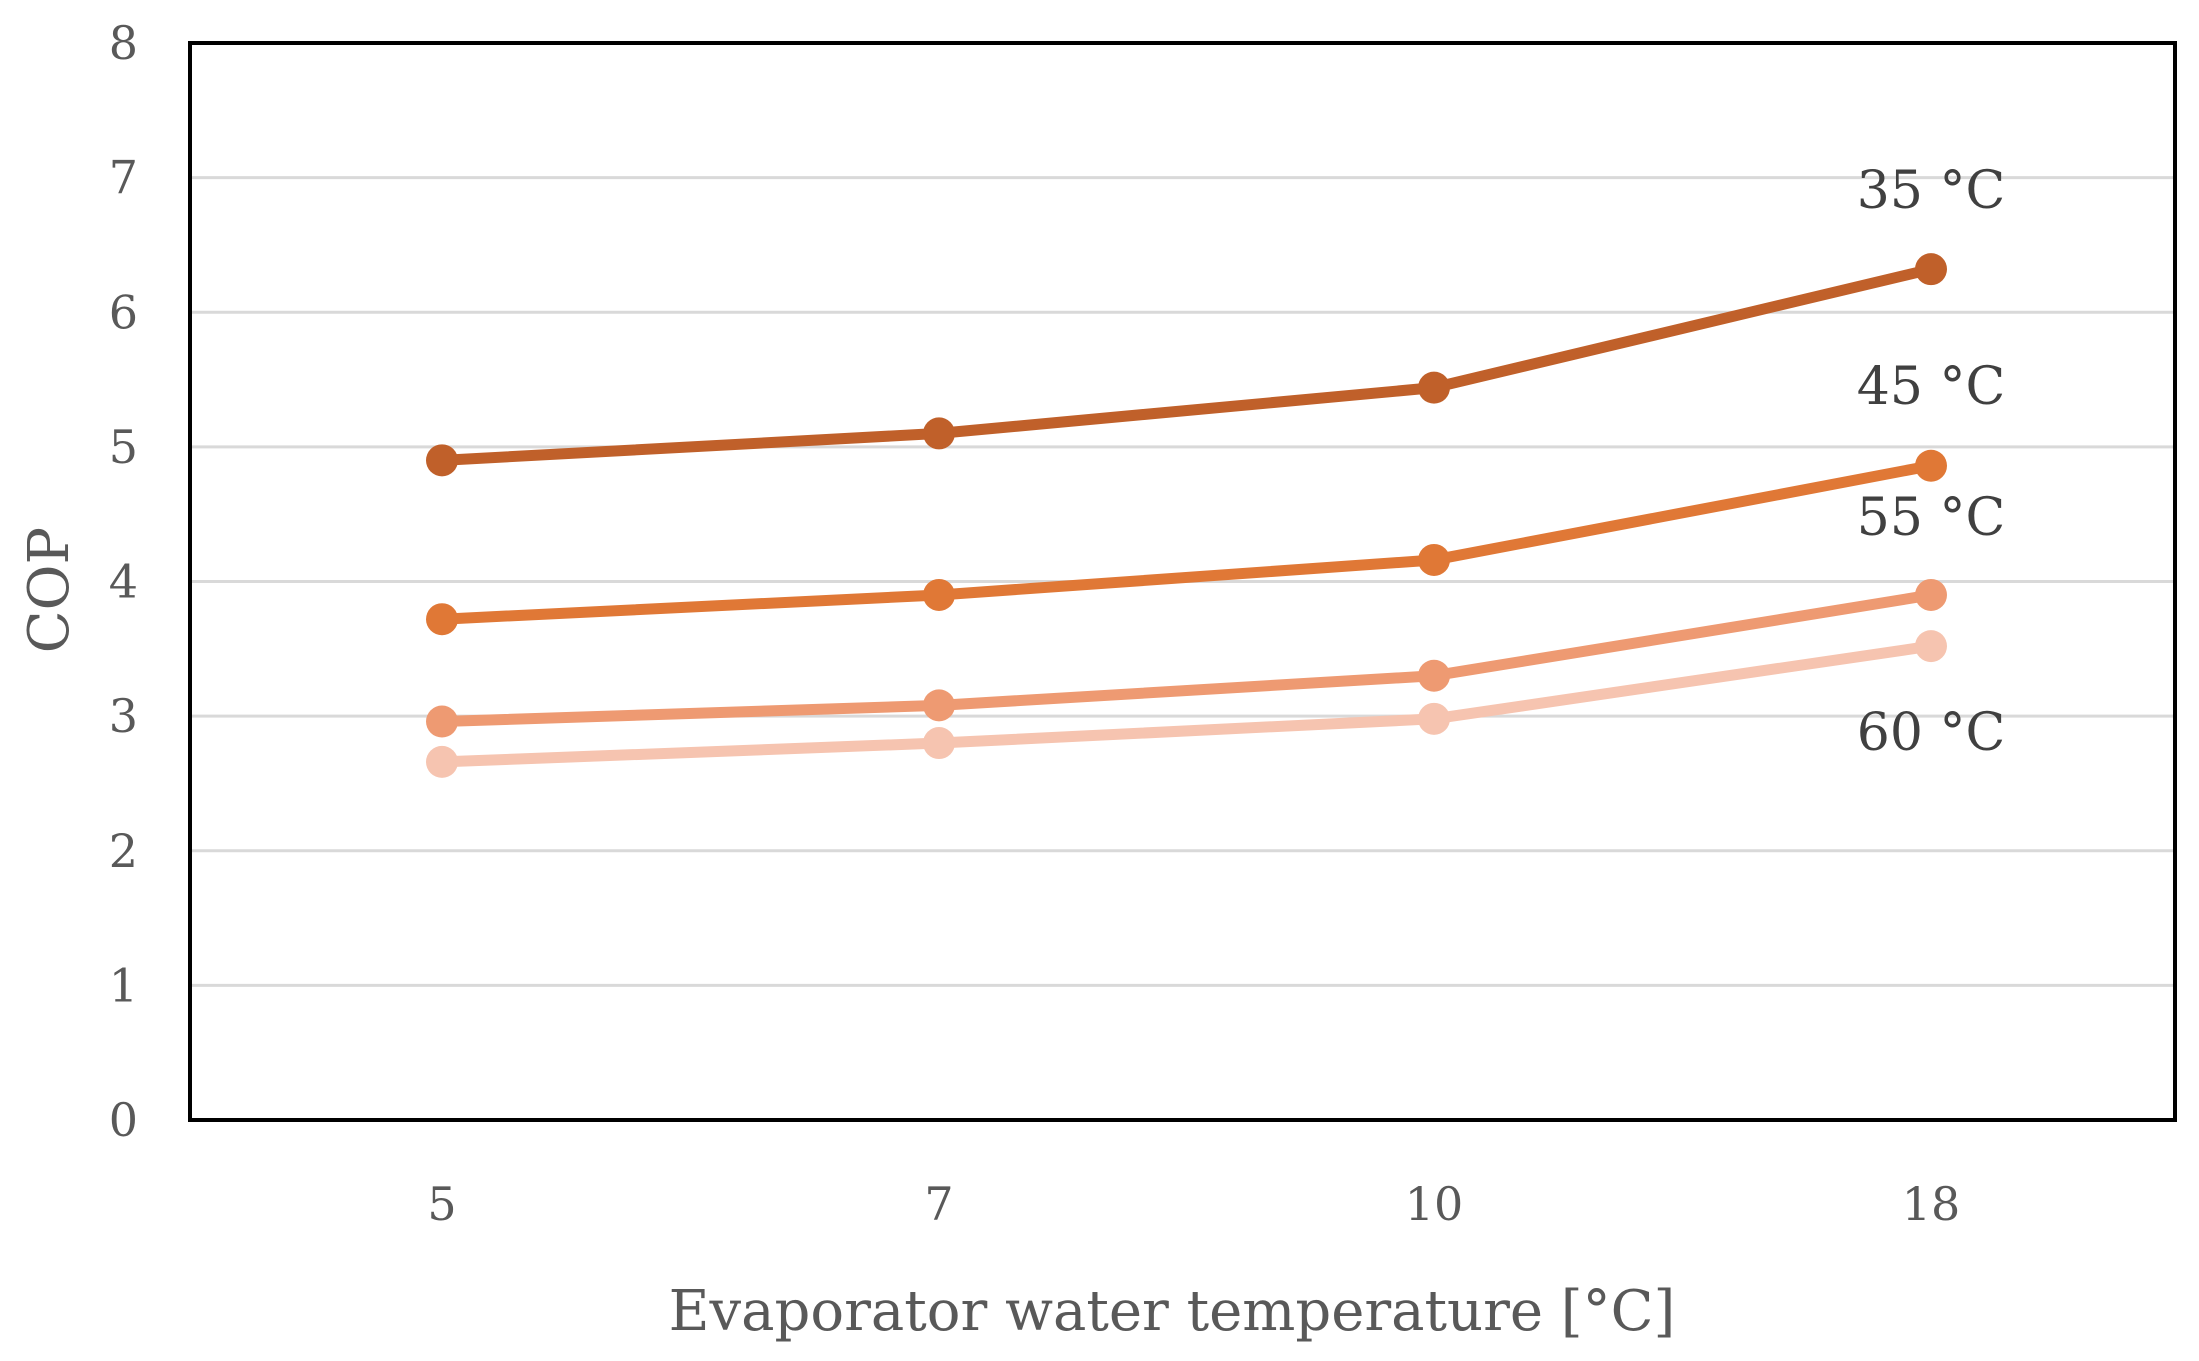 The height and width of the screenshot is (1361, 2199). What do you see at coordinates (123, 985) in the screenshot?
I see `y-tick-label: 1` at bounding box center [123, 985].